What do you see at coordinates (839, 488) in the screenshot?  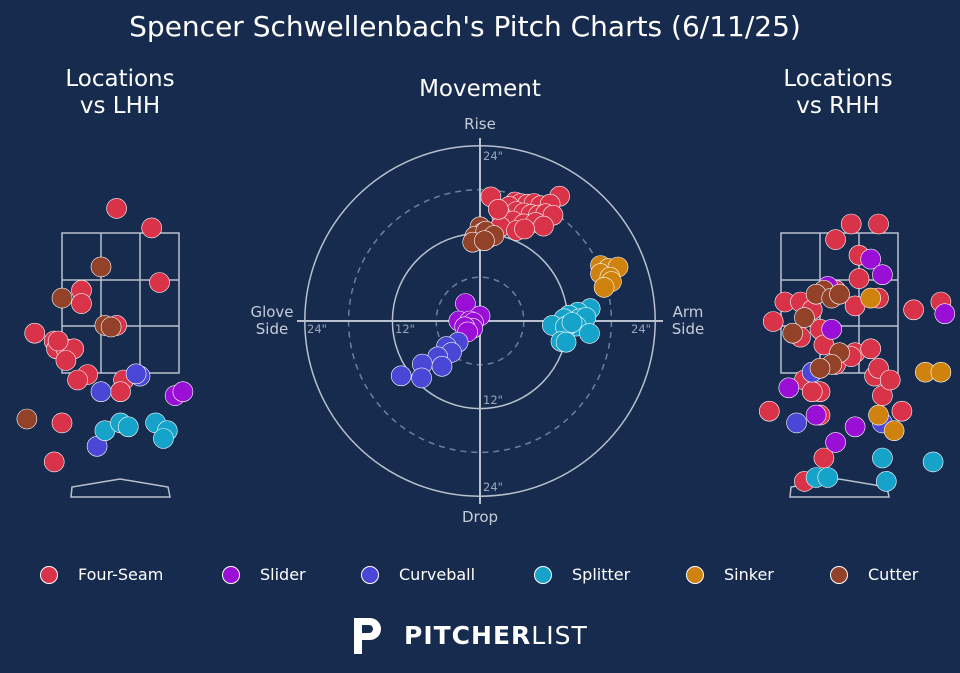 I see `rhh-home-plate` at bounding box center [839, 488].